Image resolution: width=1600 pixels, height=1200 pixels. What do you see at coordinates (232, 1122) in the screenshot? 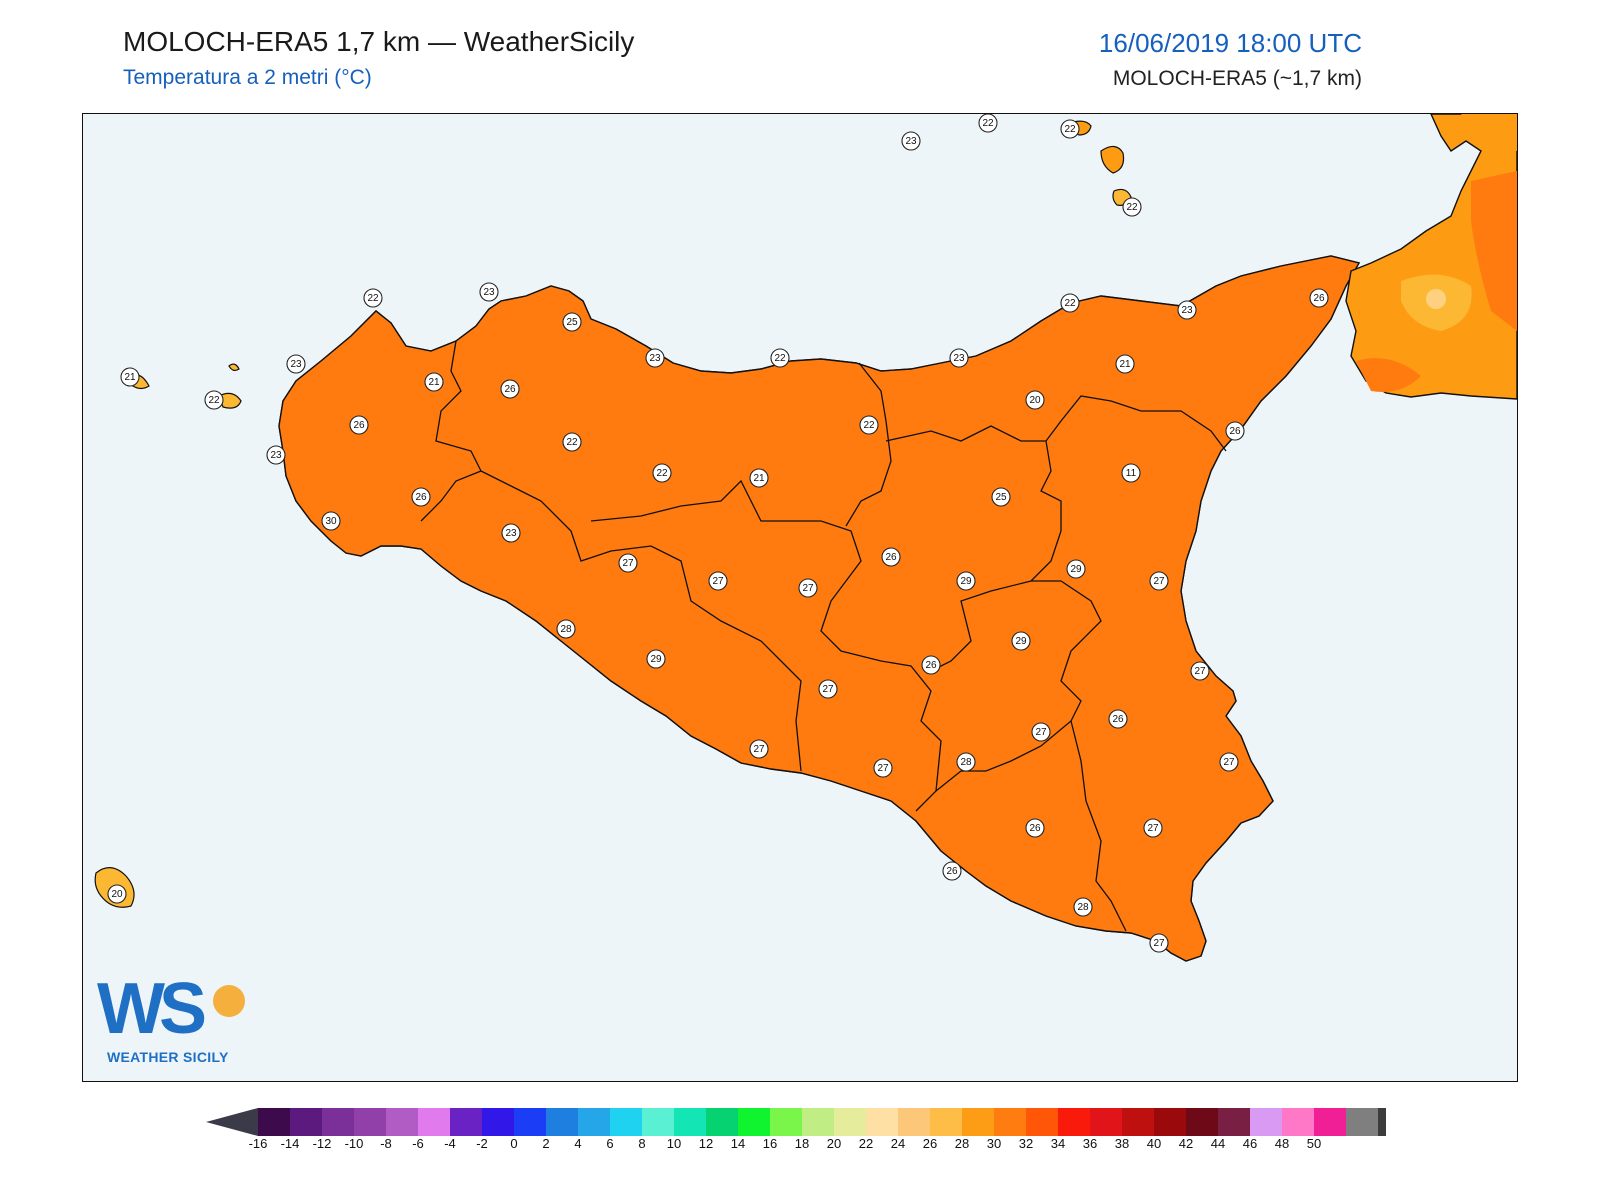
I see `colorbar-under-arrow` at bounding box center [232, 1122].